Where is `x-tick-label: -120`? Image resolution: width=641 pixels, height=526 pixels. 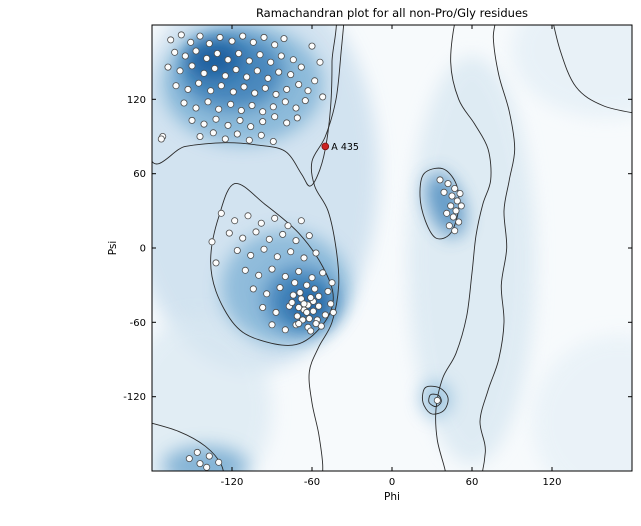
x-tick-label: -120 is located at coordinates (232, 482).